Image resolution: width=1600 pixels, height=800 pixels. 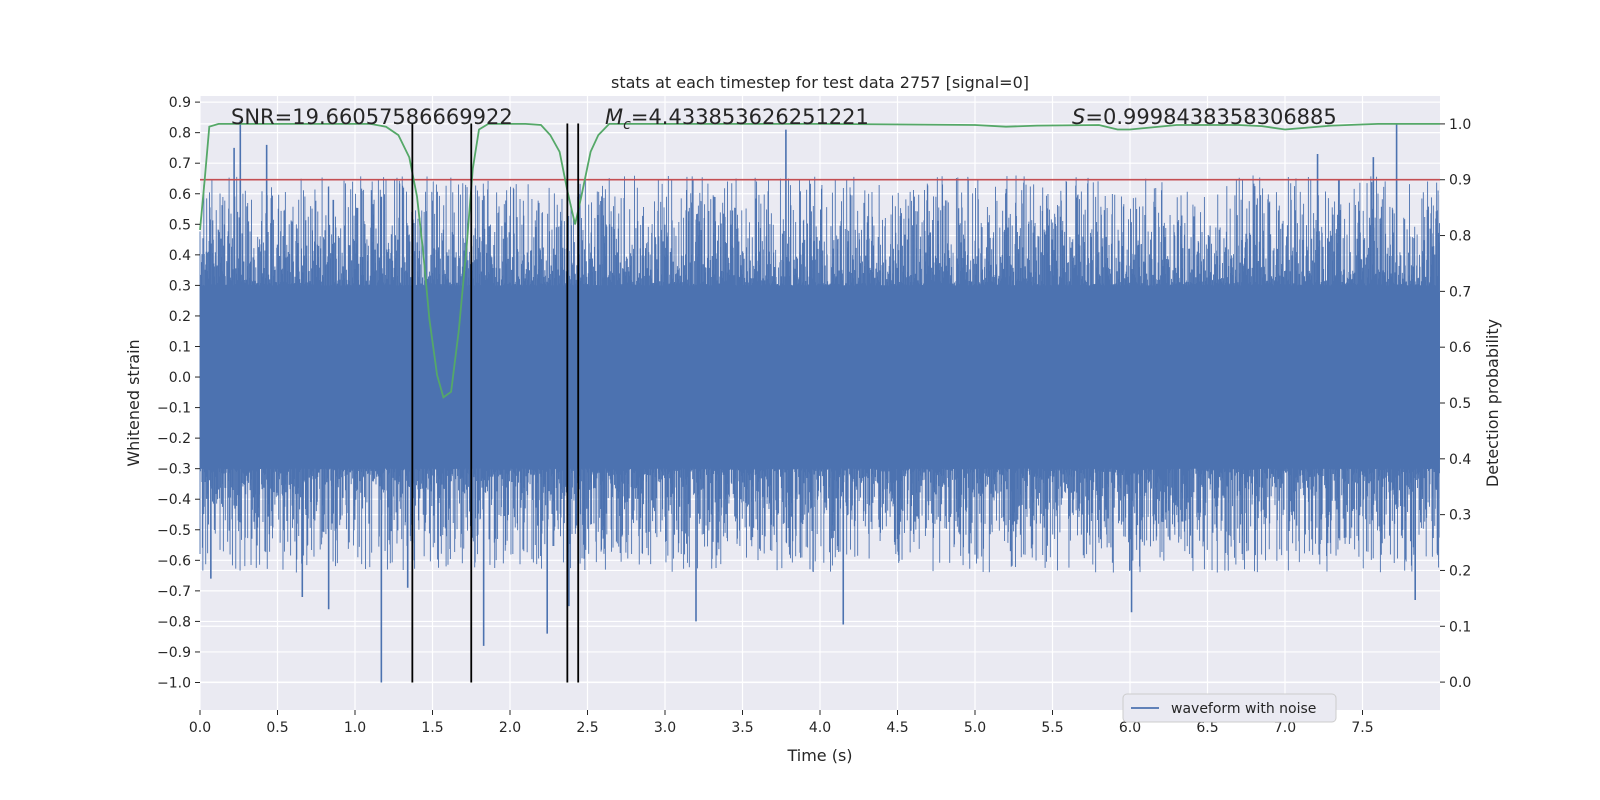 What do you see at coordinates (742, 728) in the screenshot?
I see `x-tick-label: 3.5` at bounding box center [742, 728].